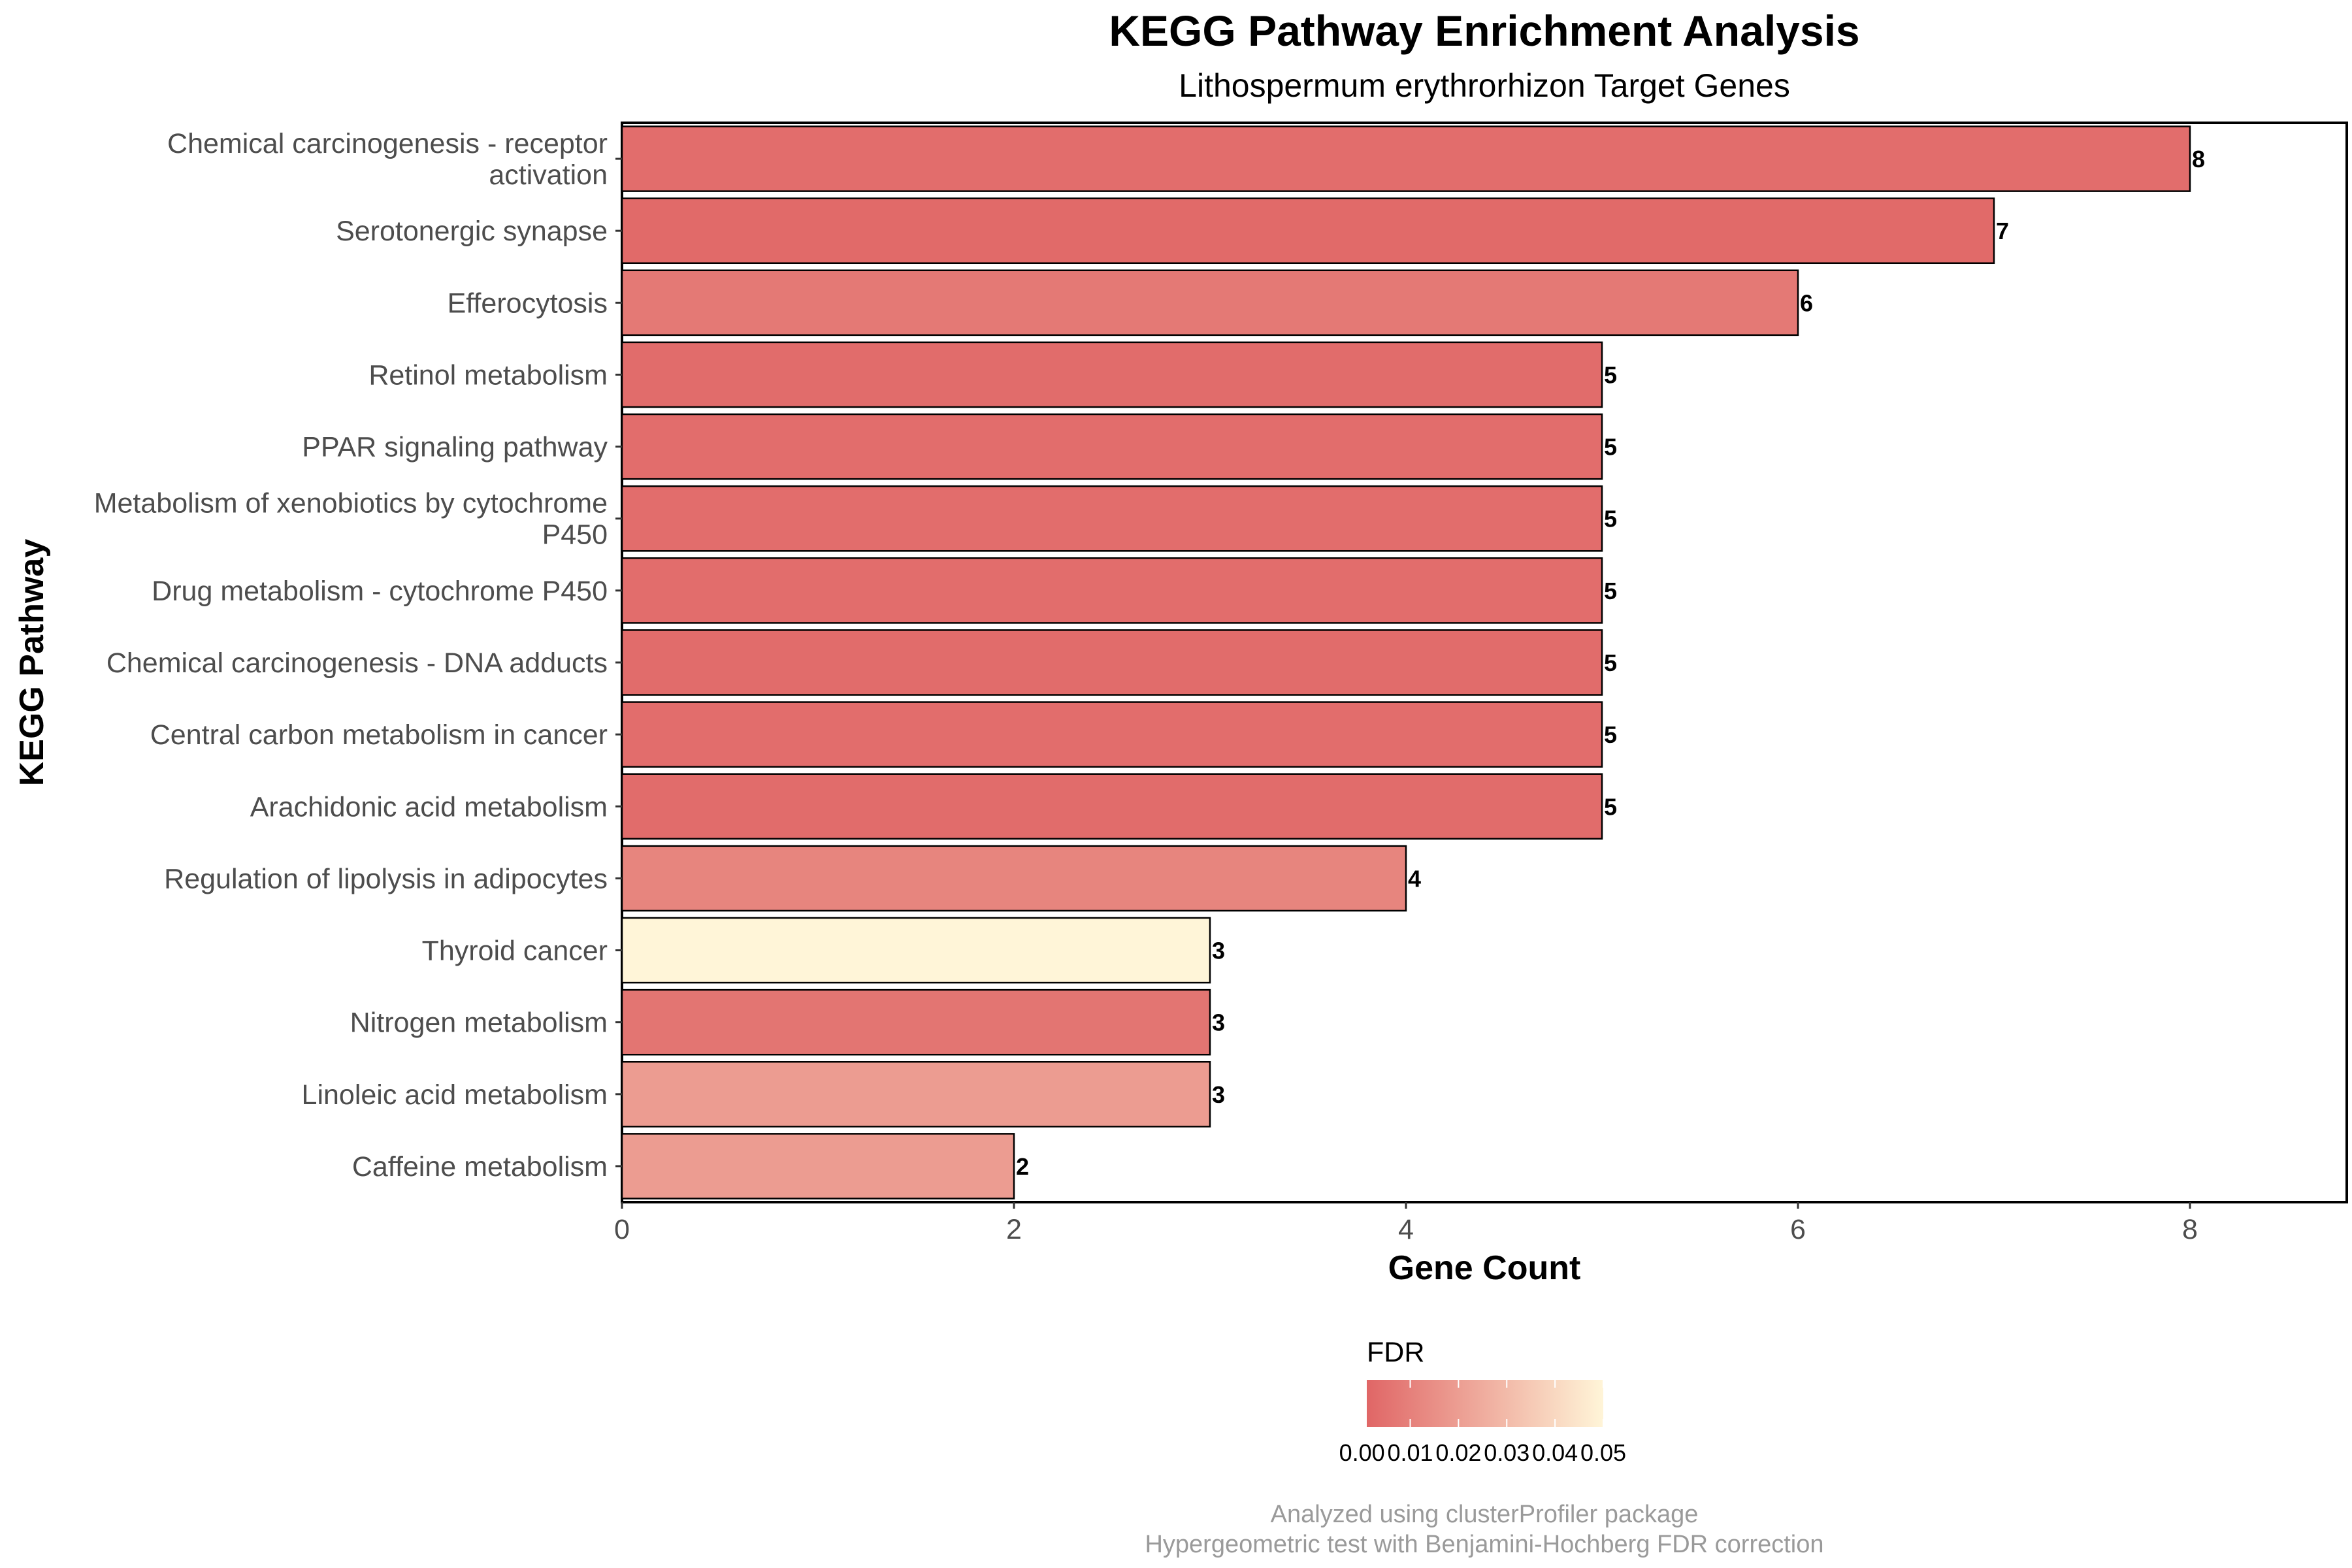 This screenshot has height=1568, width=2352. What do you see at coordinates (455, 447) in the screenshot?
I see `y-tick-label-4: PPAR signaling pathway` at bounding box center [455, 447].